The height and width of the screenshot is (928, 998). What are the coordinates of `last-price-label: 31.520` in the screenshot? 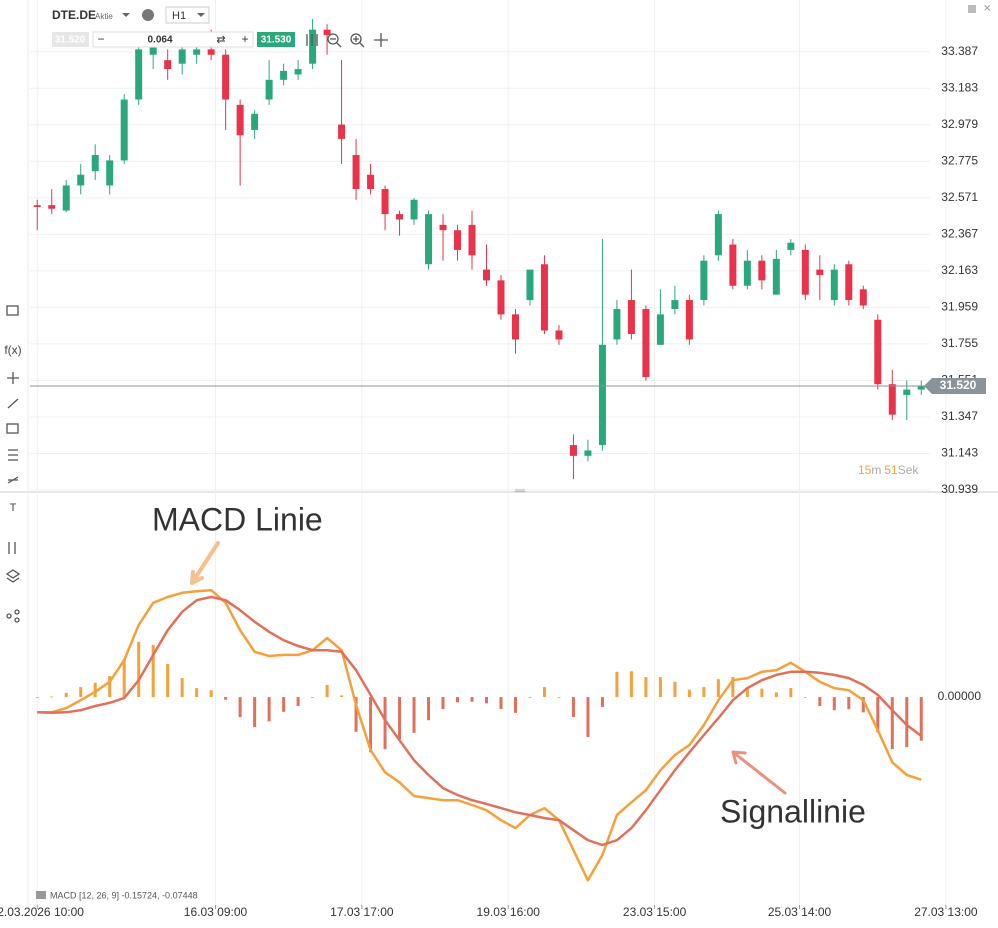 It's located at (958, 385).